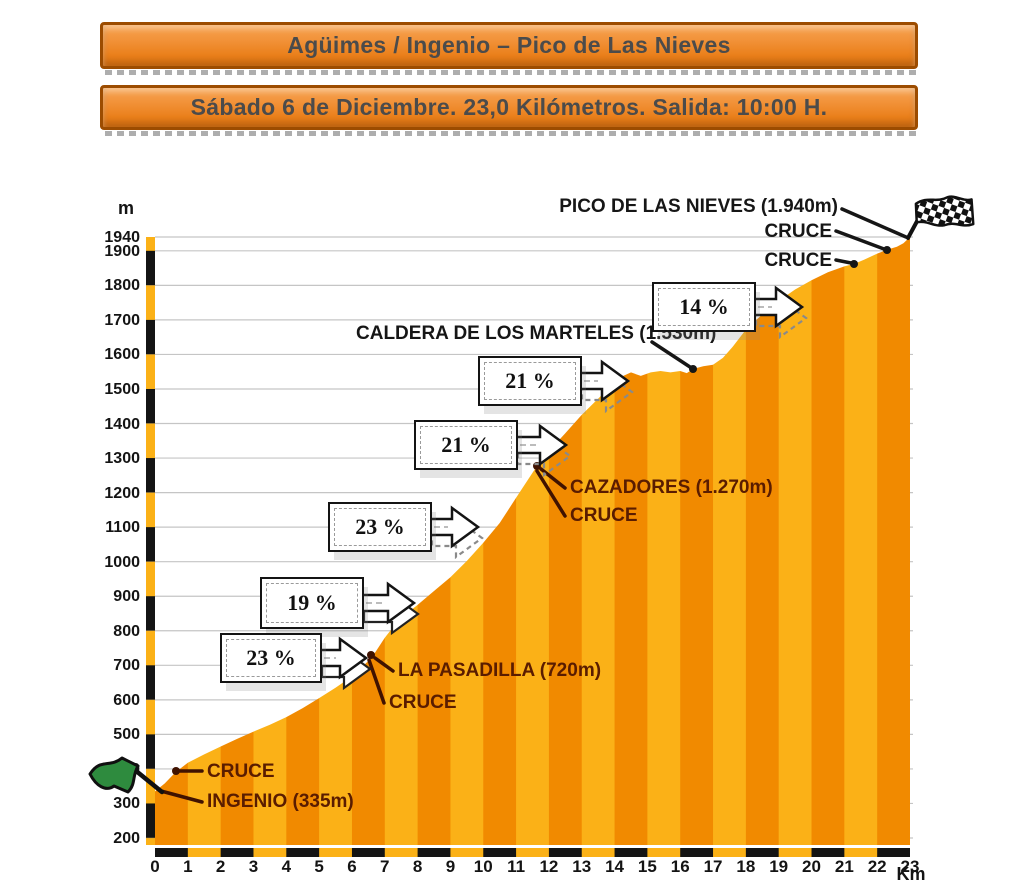  Describe the element at coordinates (940, 217) in the screenshot. I see `finish-flag-icon` at that location.